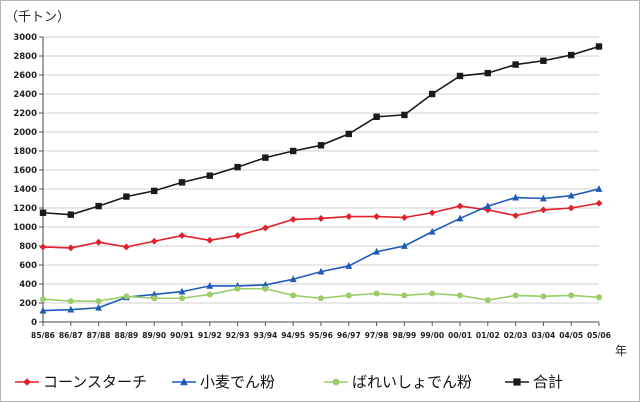 The image size is (640, 403). What do you see at coordinates (321, 225) in the screenshot?
I see `series-line` at bounding box center [321, 225].